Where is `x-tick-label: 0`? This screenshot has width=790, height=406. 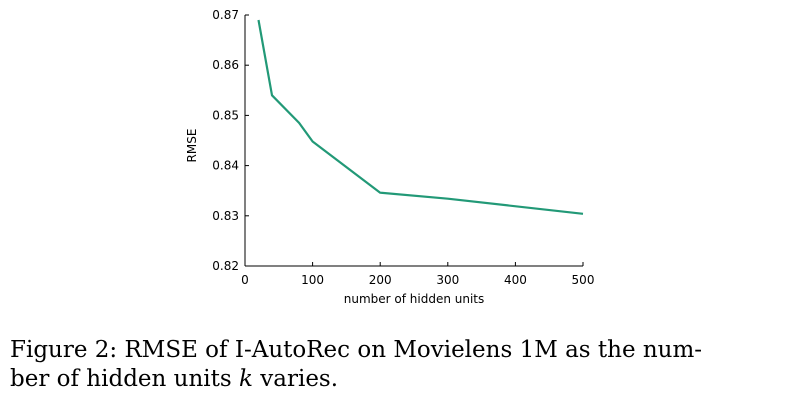 x-tick-label: 0 is located at coordinates (245, 280).